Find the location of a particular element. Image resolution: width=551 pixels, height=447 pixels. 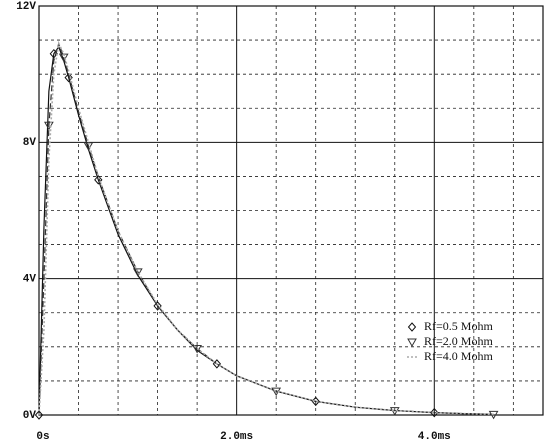

y-tick-label: 0V is located at coordinates (30, 416).